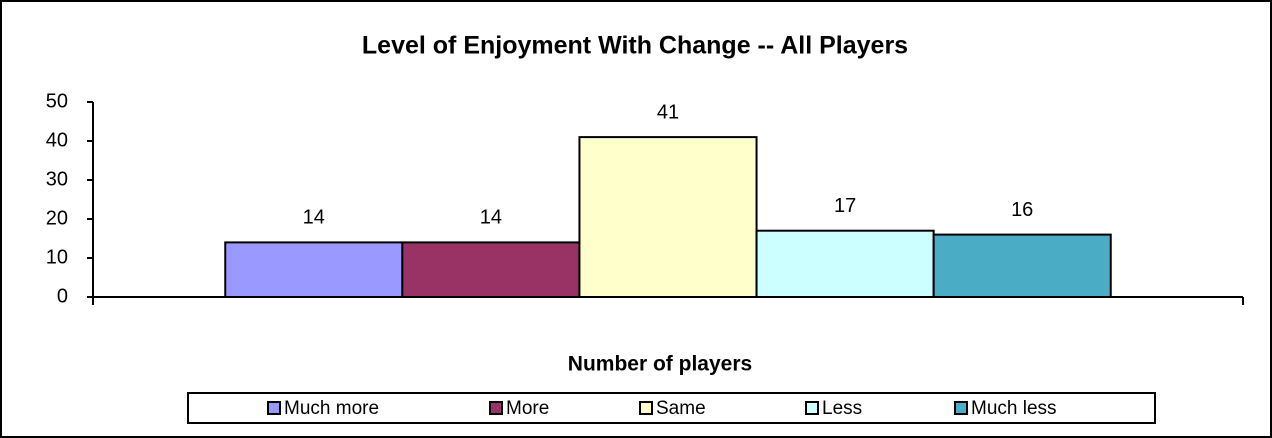 The height and width of the screenshot is (438, 1272). Describe the element at coordinates (668, 112) in the screenshot. I see `data-label: 41` at that location.